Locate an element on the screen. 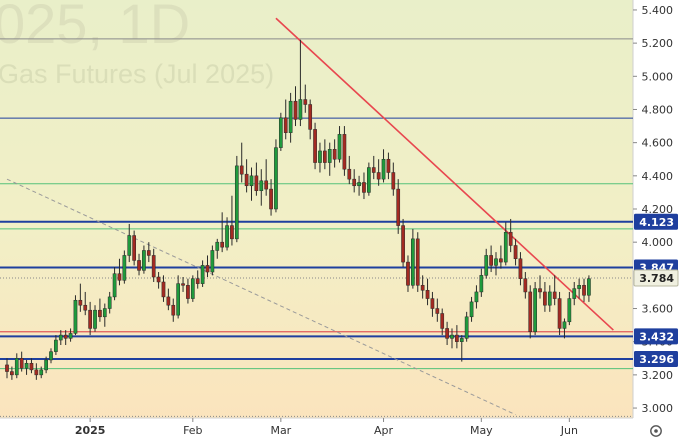 This screenshot has height=442, width=680. y-tick-label: 4.000 is located at coordinates (658, 242).